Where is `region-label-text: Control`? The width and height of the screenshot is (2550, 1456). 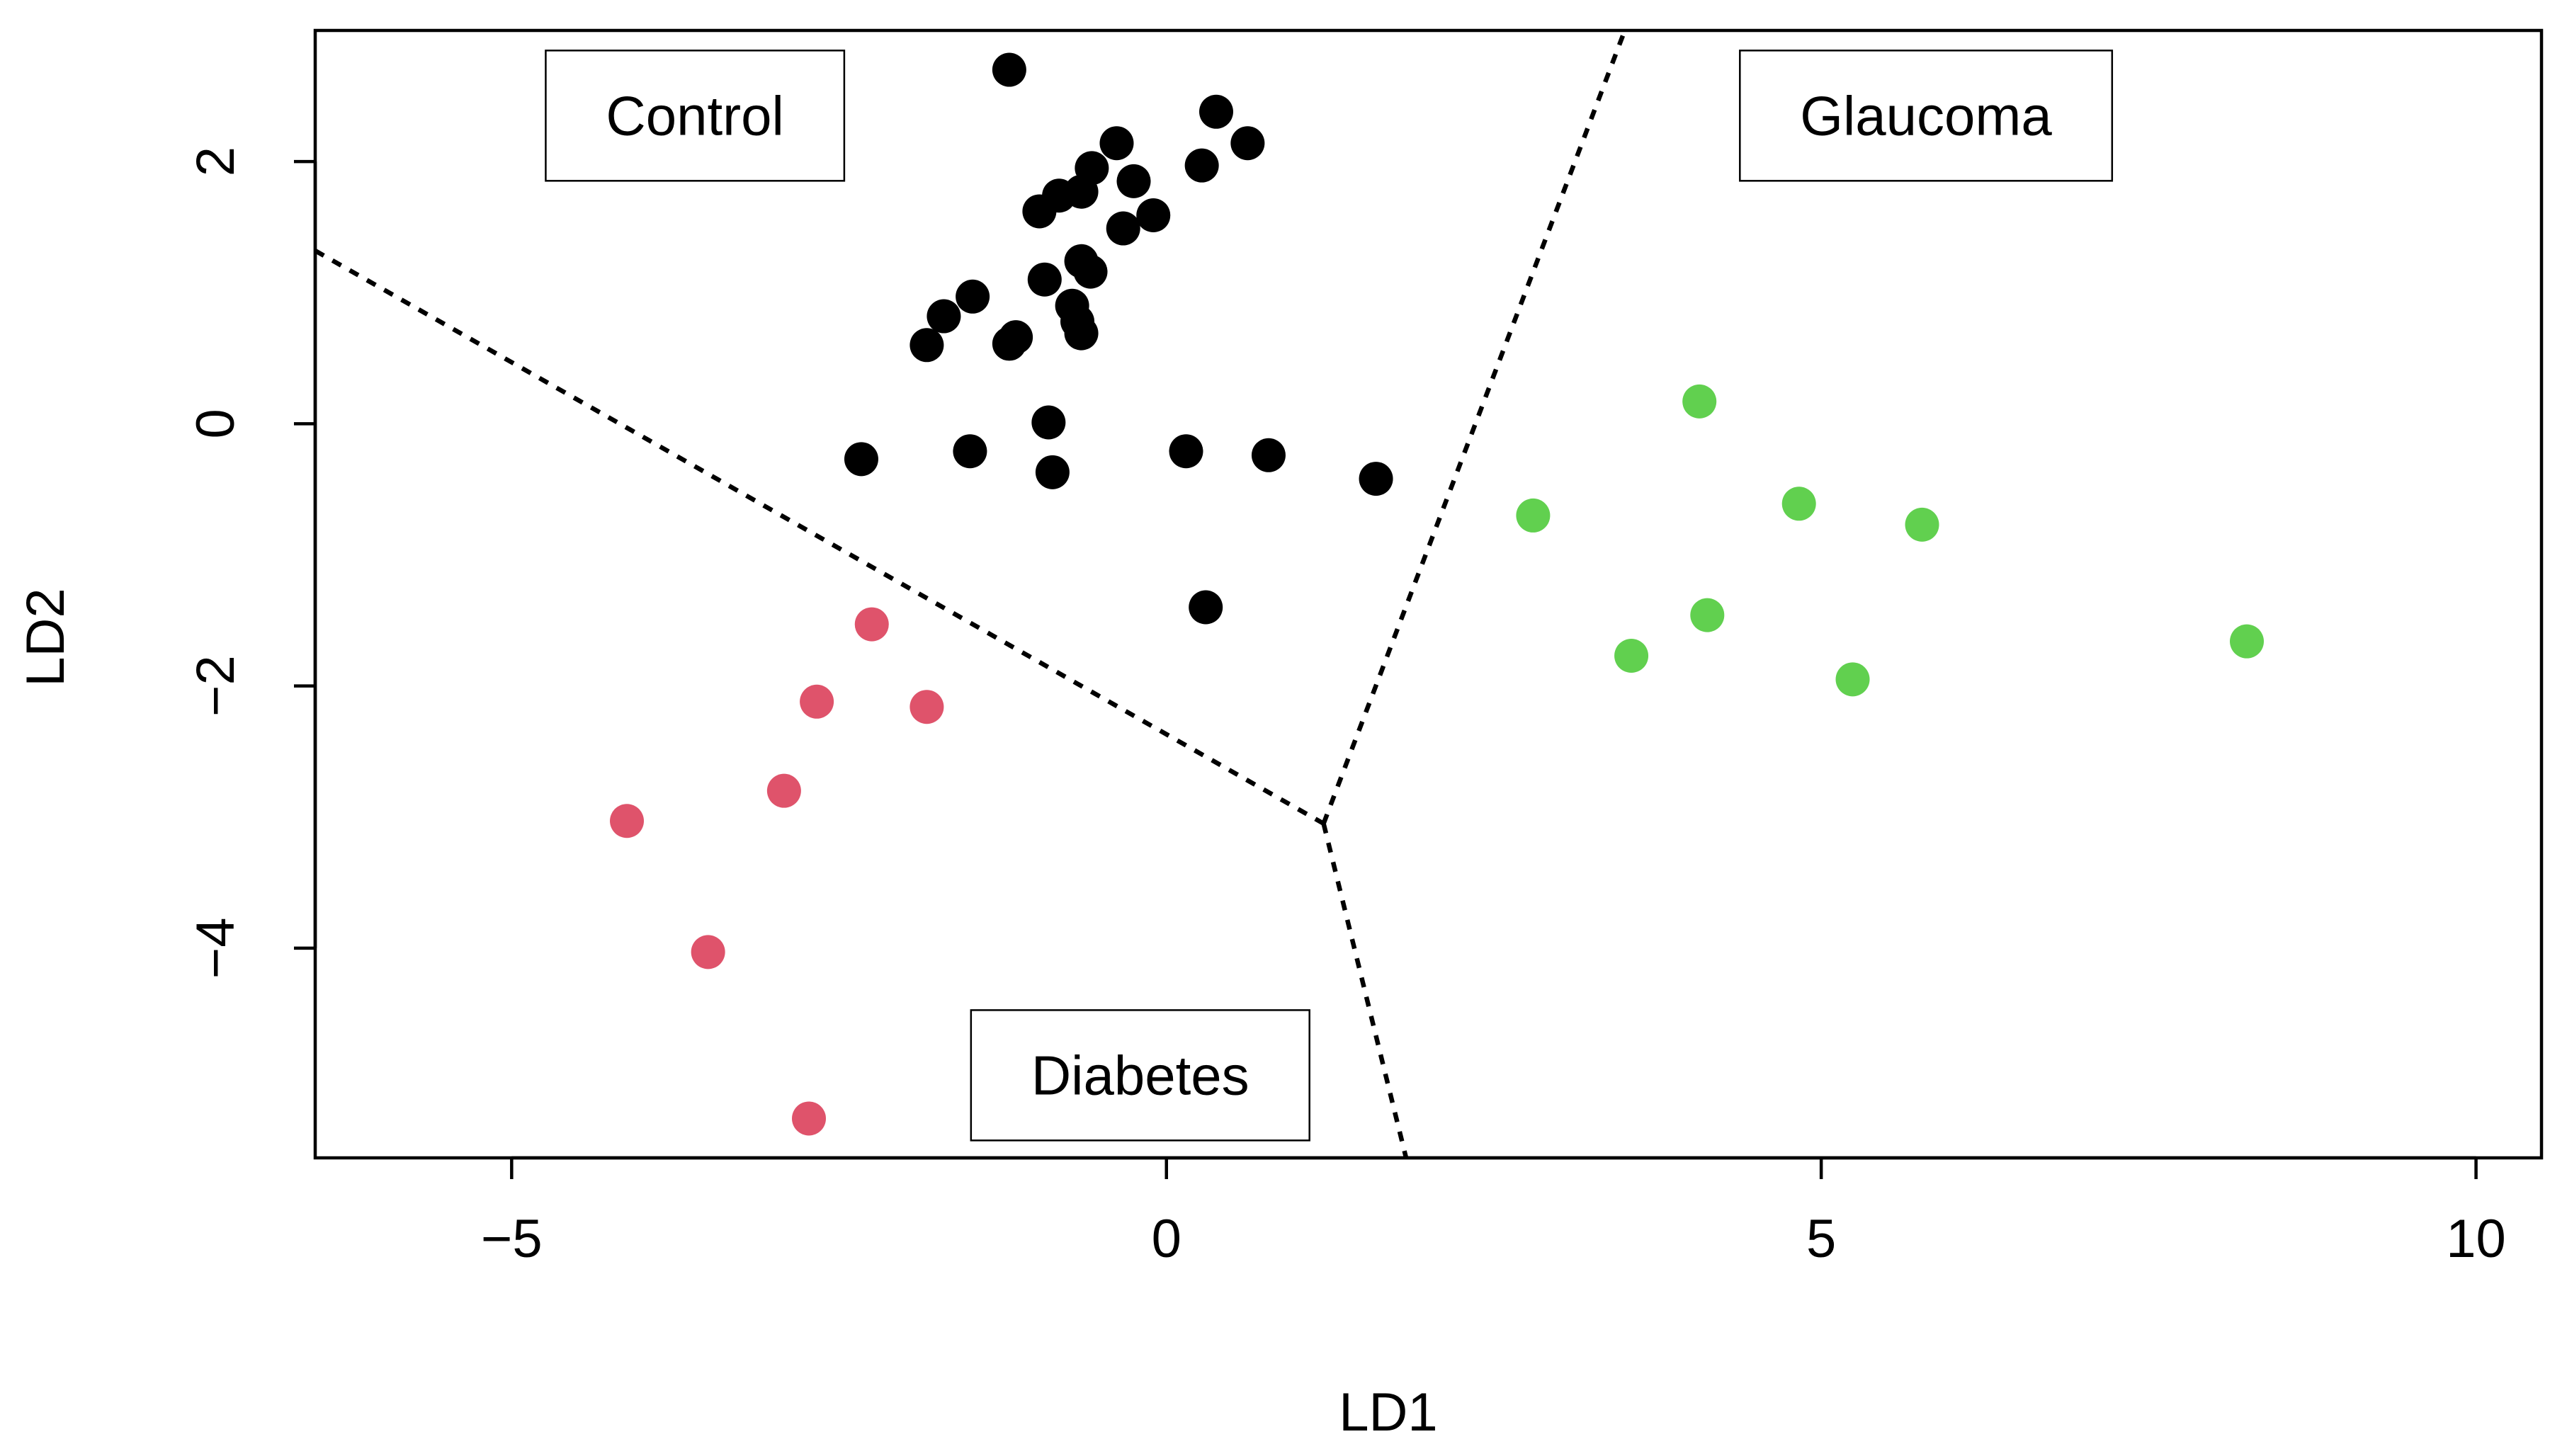 region-label-text: Control is located at coordinates (694, 116).